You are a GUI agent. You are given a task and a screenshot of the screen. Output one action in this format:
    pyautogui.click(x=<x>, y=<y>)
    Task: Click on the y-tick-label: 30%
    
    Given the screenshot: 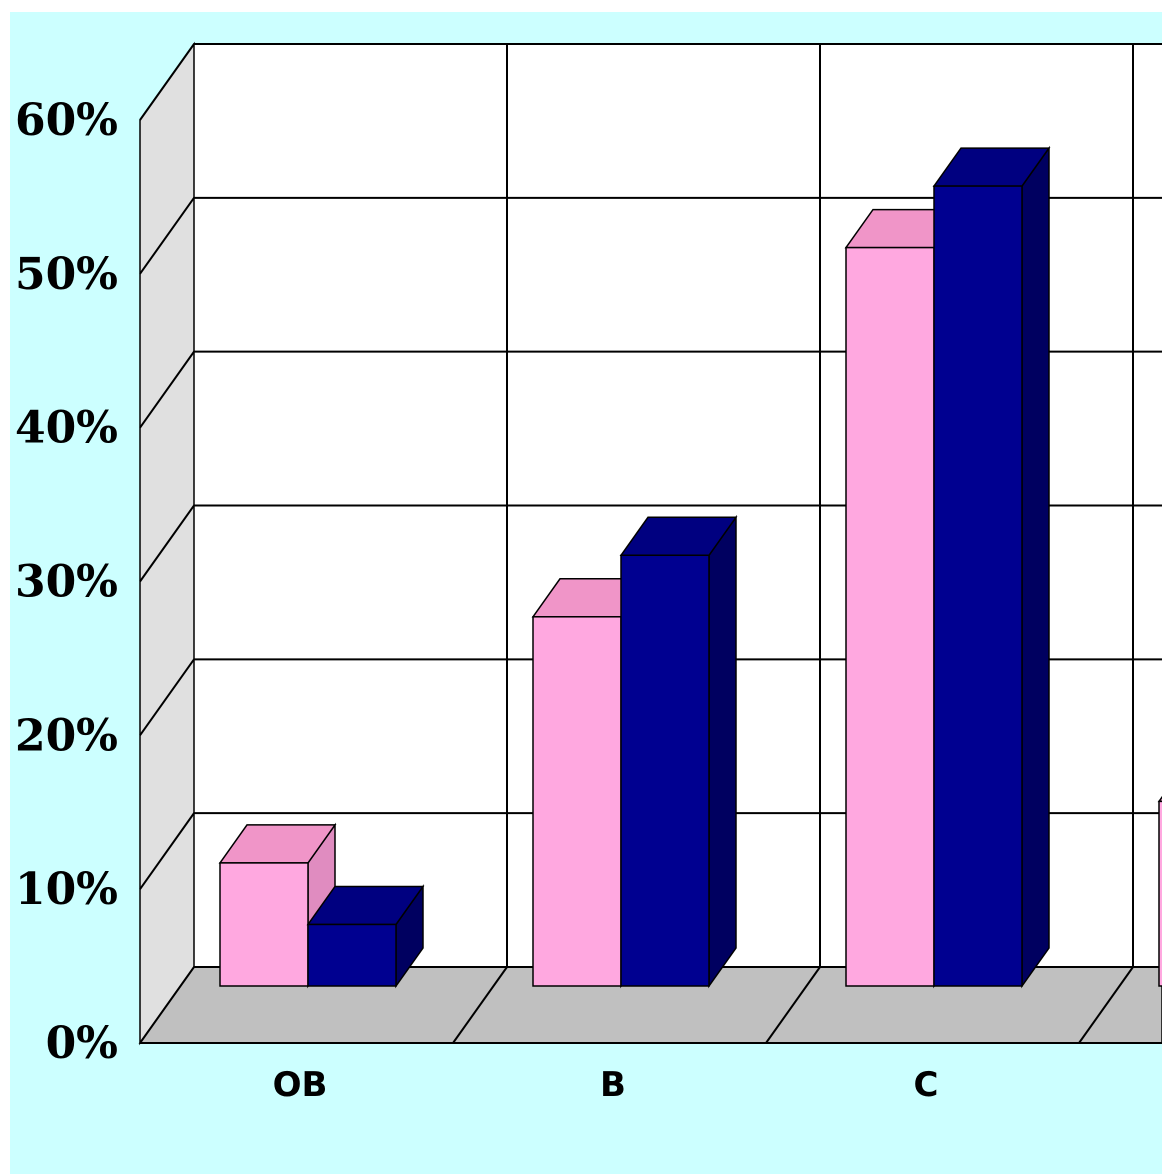 What is the action you would take?
    pyautogui.click(x=66, y=582)
    